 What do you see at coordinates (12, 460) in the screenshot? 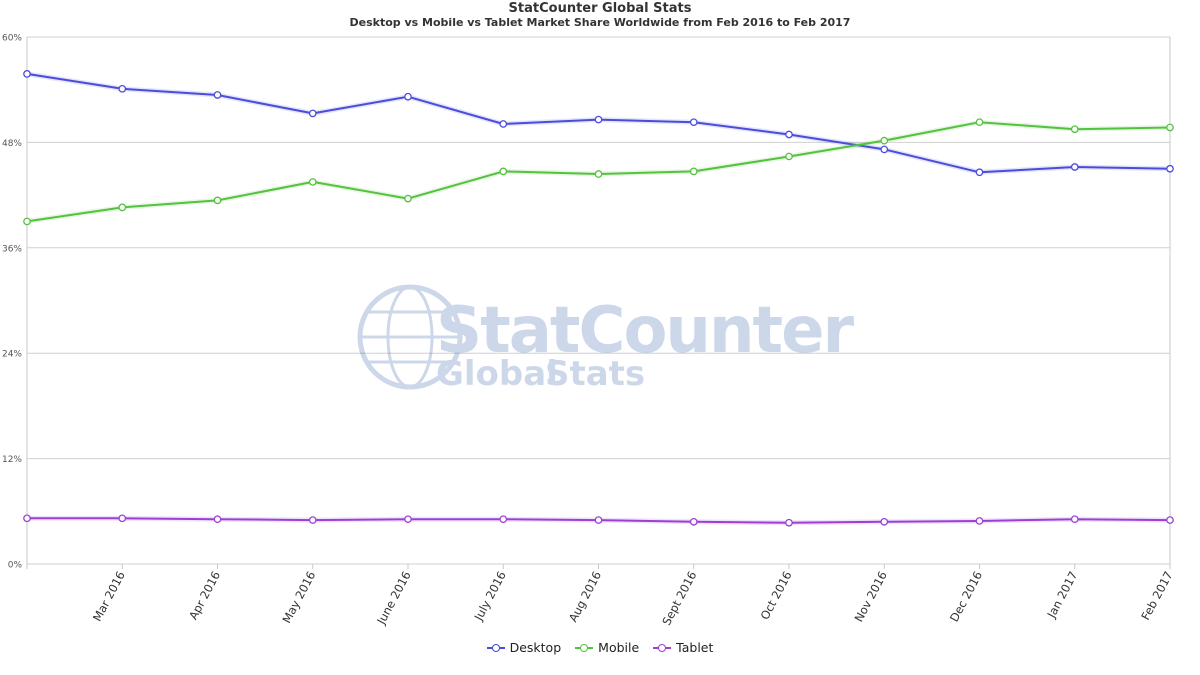
I see `y-tick-label: 12%` at bounding box center [12, 460].